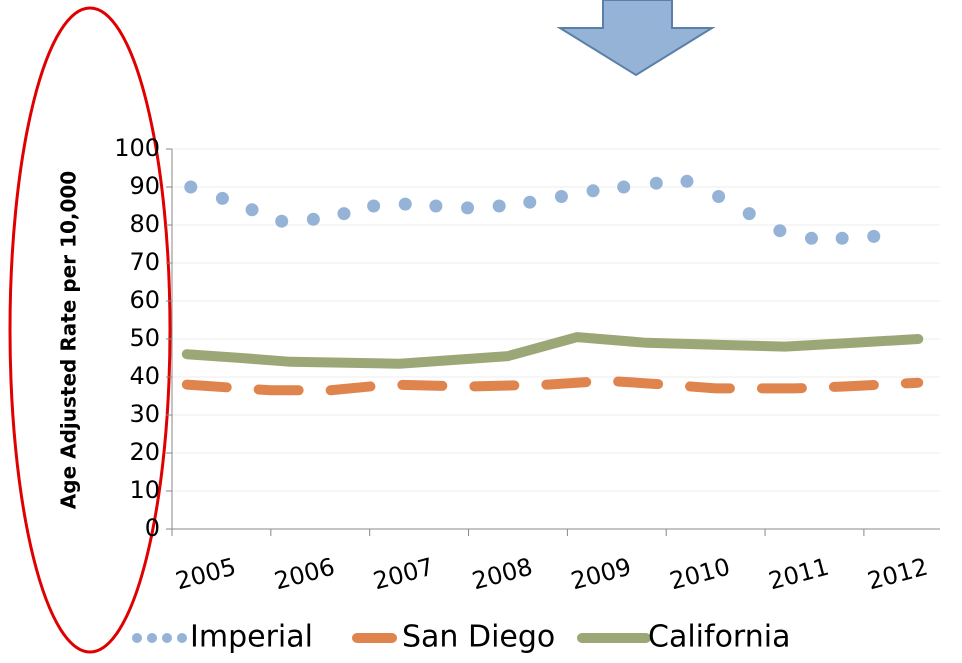  Describe the element at coordinates (144, 224) in the screenshot. I see `y-tick-label: 80` at that location.